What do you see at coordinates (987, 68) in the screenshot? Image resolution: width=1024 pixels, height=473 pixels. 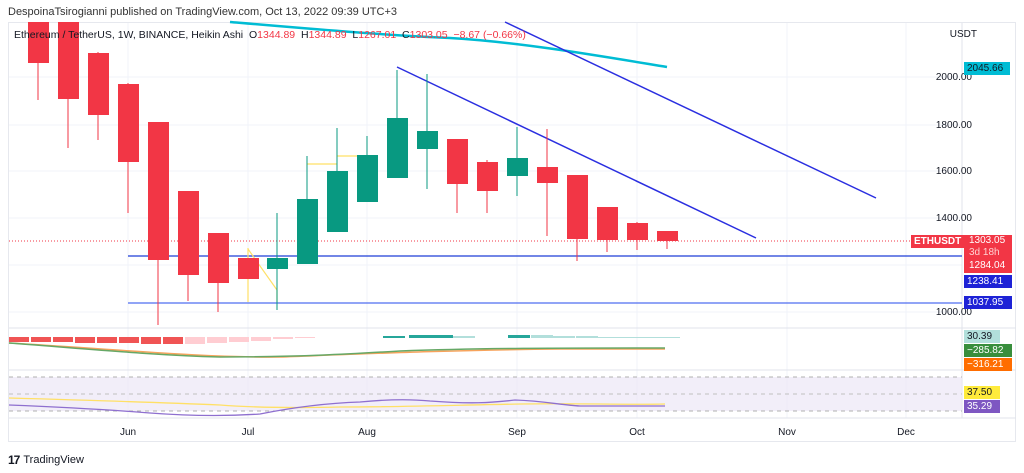 I see `ma-price-tag: 2045.66` at bounding box center [987, 68].